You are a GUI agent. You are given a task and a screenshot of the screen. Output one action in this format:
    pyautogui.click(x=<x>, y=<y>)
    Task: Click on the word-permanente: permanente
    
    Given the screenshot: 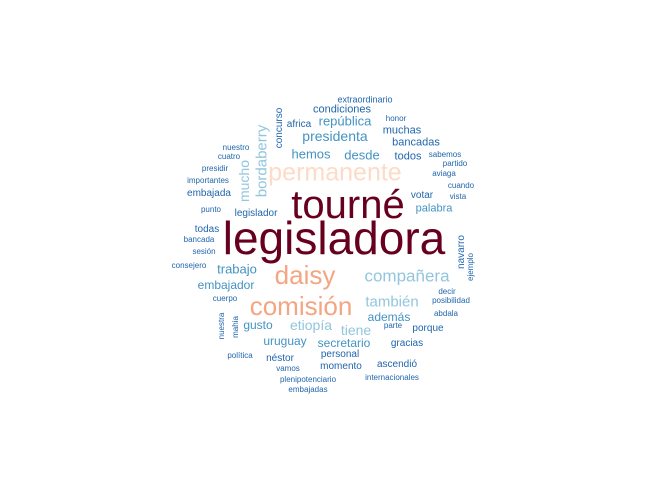 What is the action you would take?
    pyautogui.click(x=335, y=172)
    